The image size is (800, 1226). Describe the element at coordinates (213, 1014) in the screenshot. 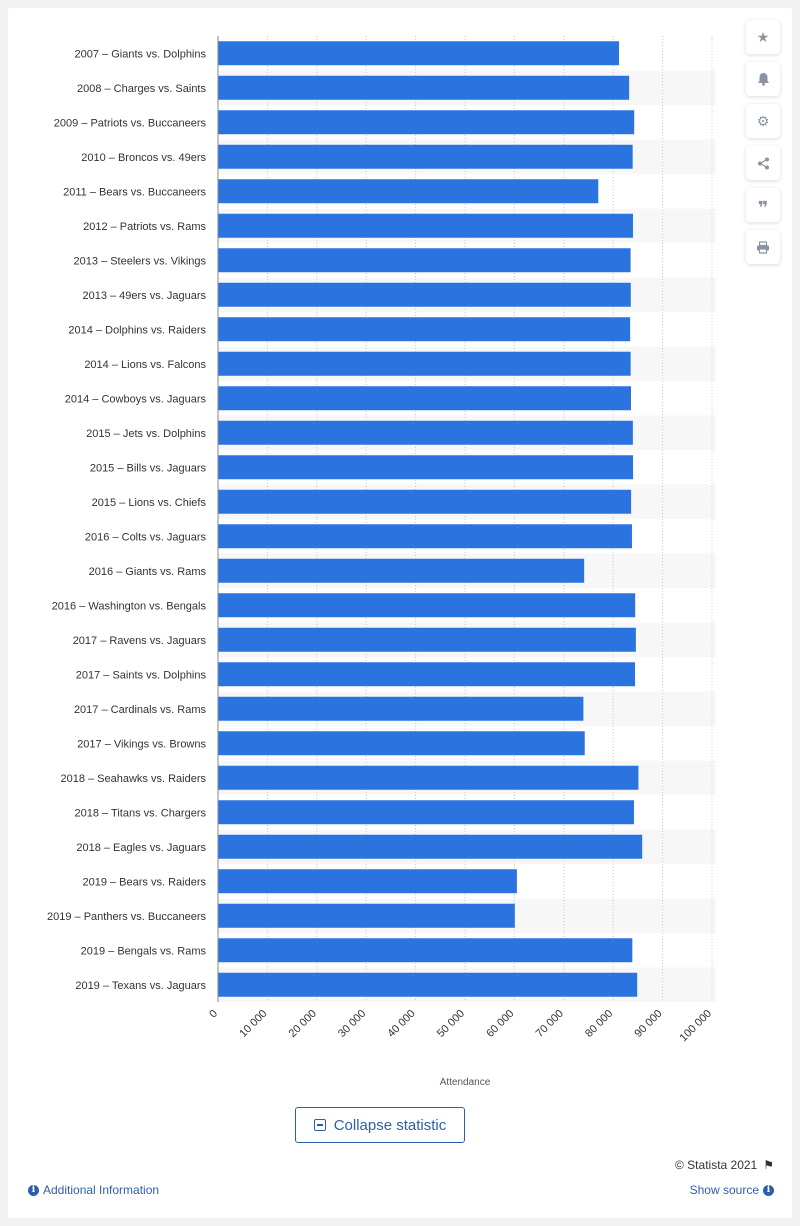

I see `x-tick-label: 0` at that location.